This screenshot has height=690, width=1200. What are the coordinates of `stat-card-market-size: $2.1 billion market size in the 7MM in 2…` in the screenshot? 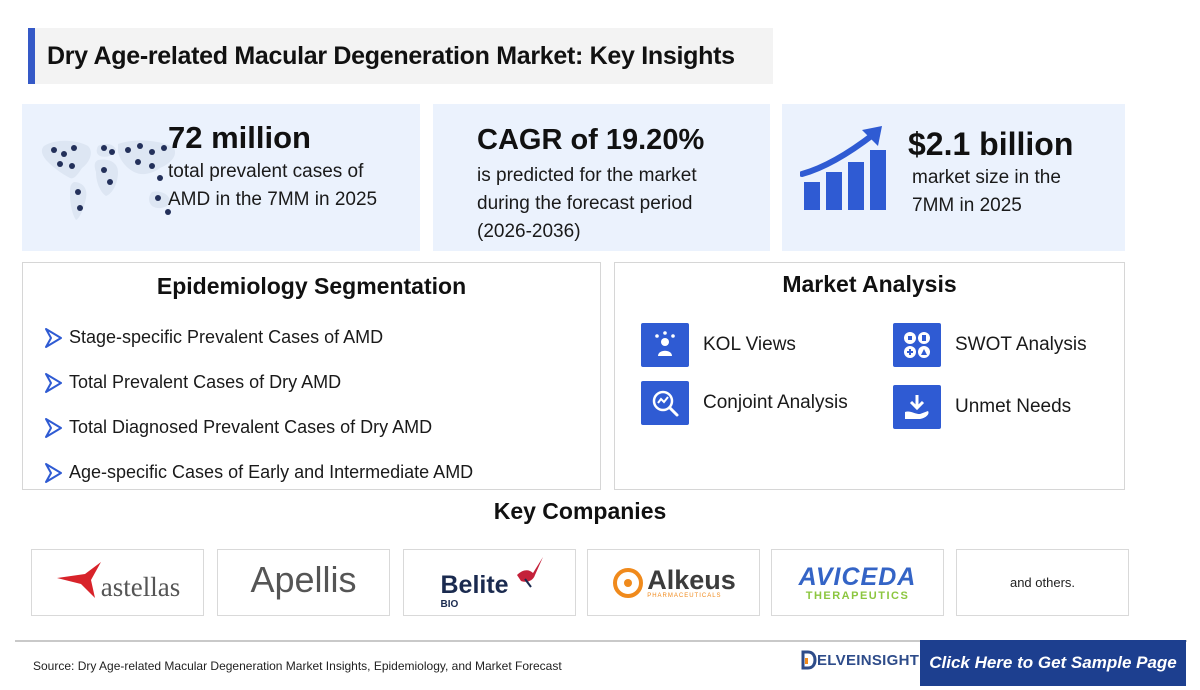 It's located at (953, 177).